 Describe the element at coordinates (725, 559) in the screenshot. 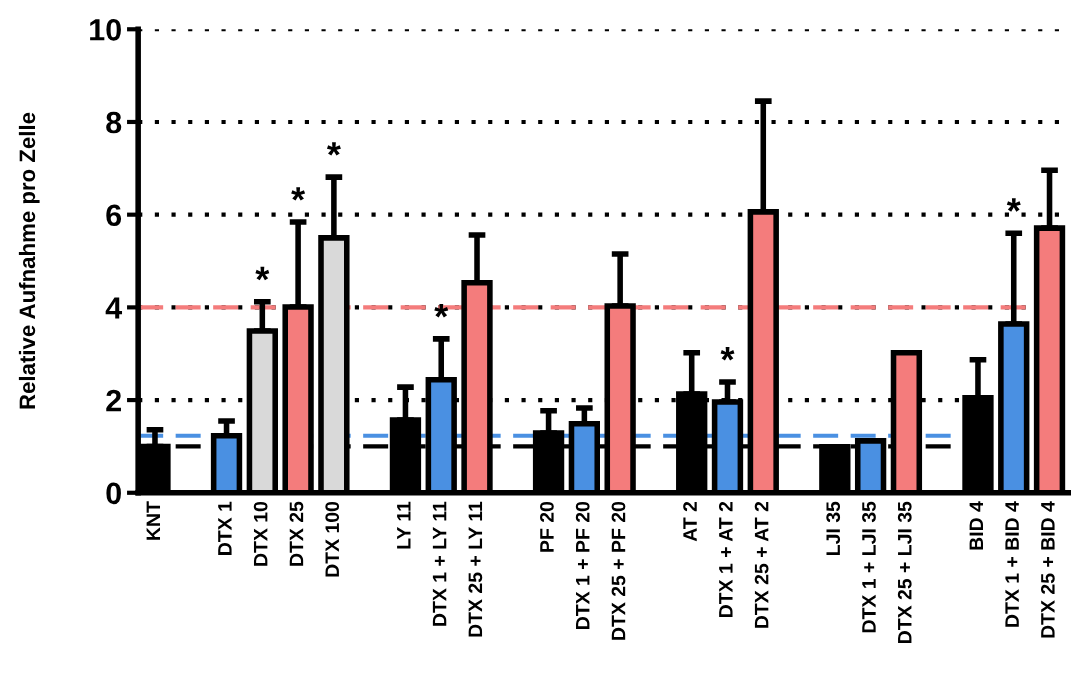

I see `x-tick-label: DTX 1 + AT 2` at that location.